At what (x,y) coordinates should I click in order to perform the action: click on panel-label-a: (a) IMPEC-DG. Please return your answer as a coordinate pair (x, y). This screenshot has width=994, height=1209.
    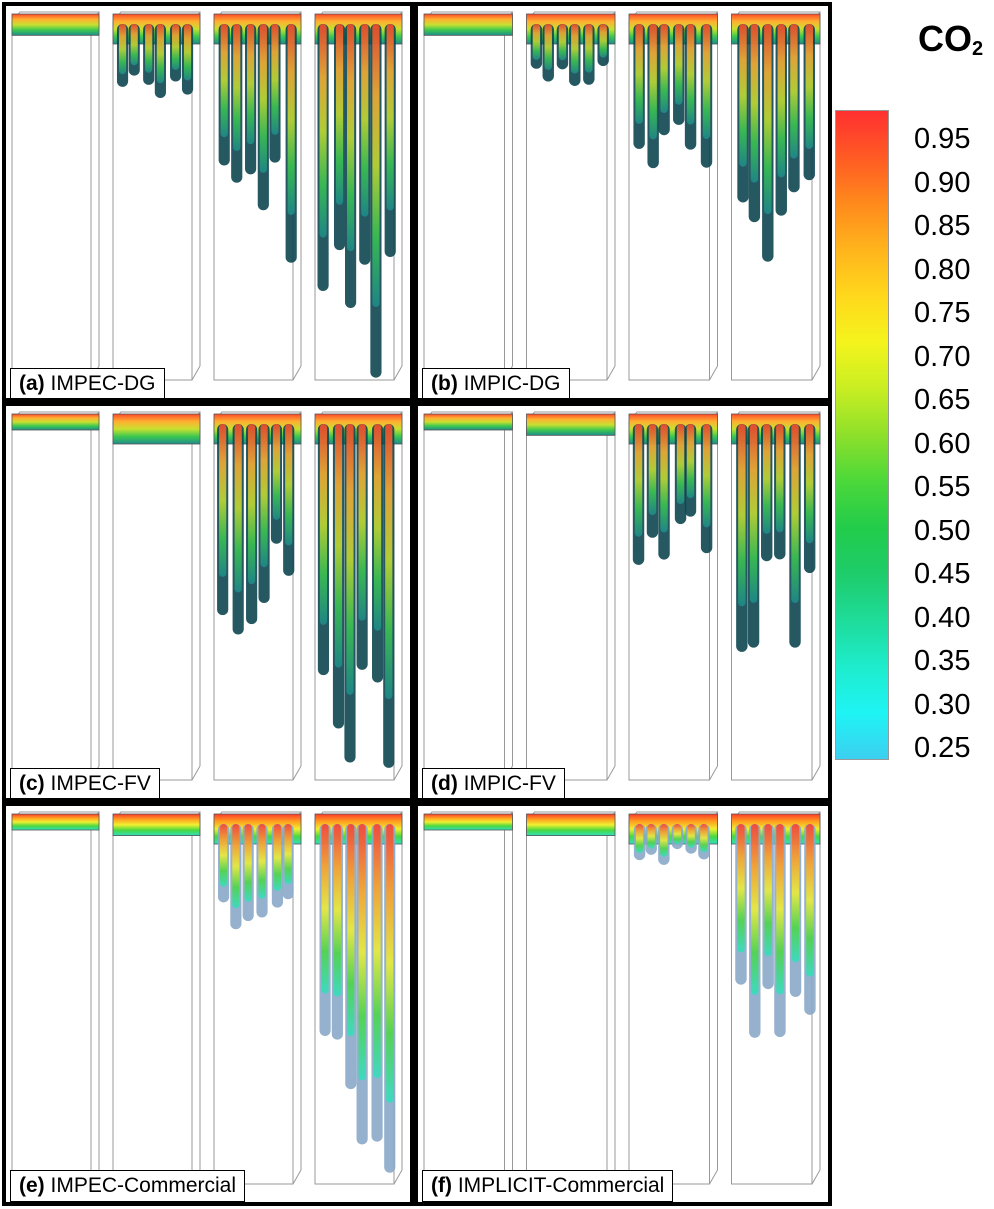
    Looking at the image, I should click on (87, 383).